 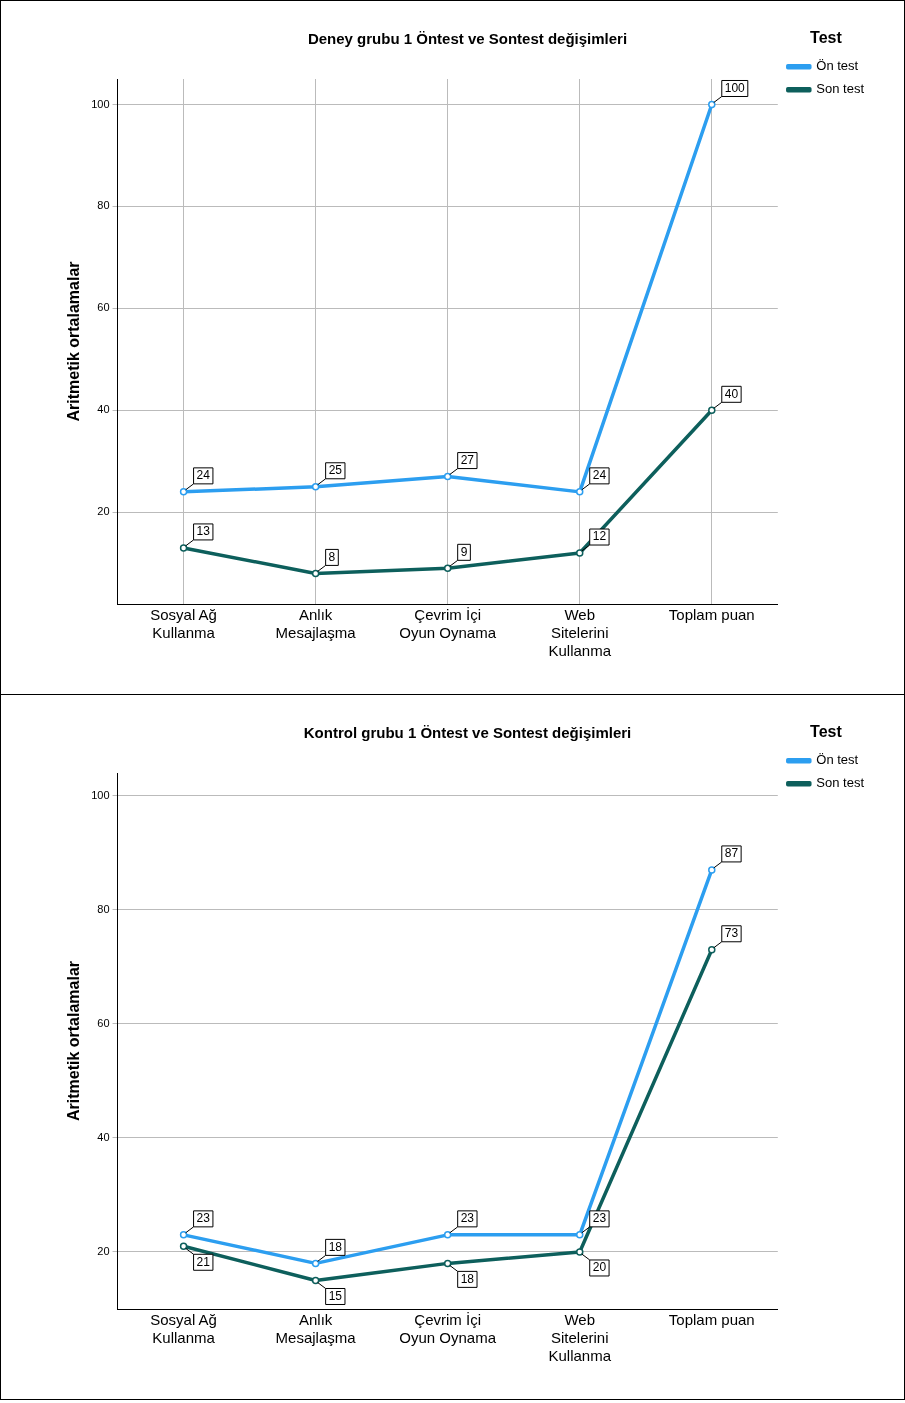 What do you see at coordinates (735, 87) in the screenshot?
I see `data-label: 100` at bounding box center [735, 87].